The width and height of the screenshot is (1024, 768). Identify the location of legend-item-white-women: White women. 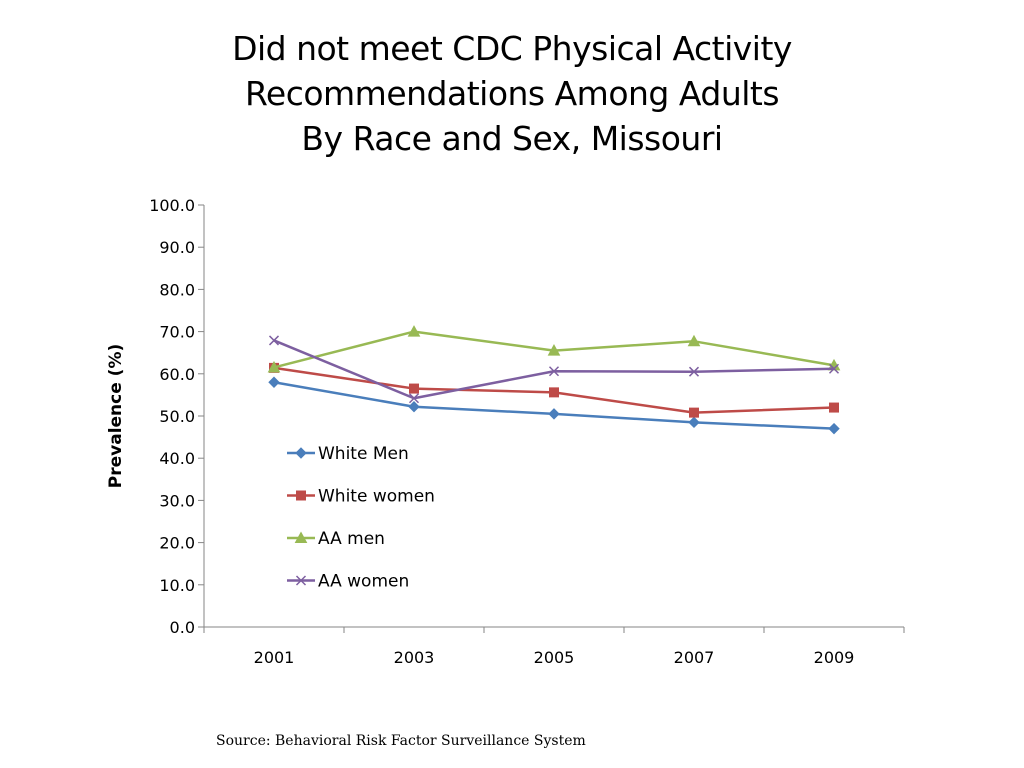
(361, 497).